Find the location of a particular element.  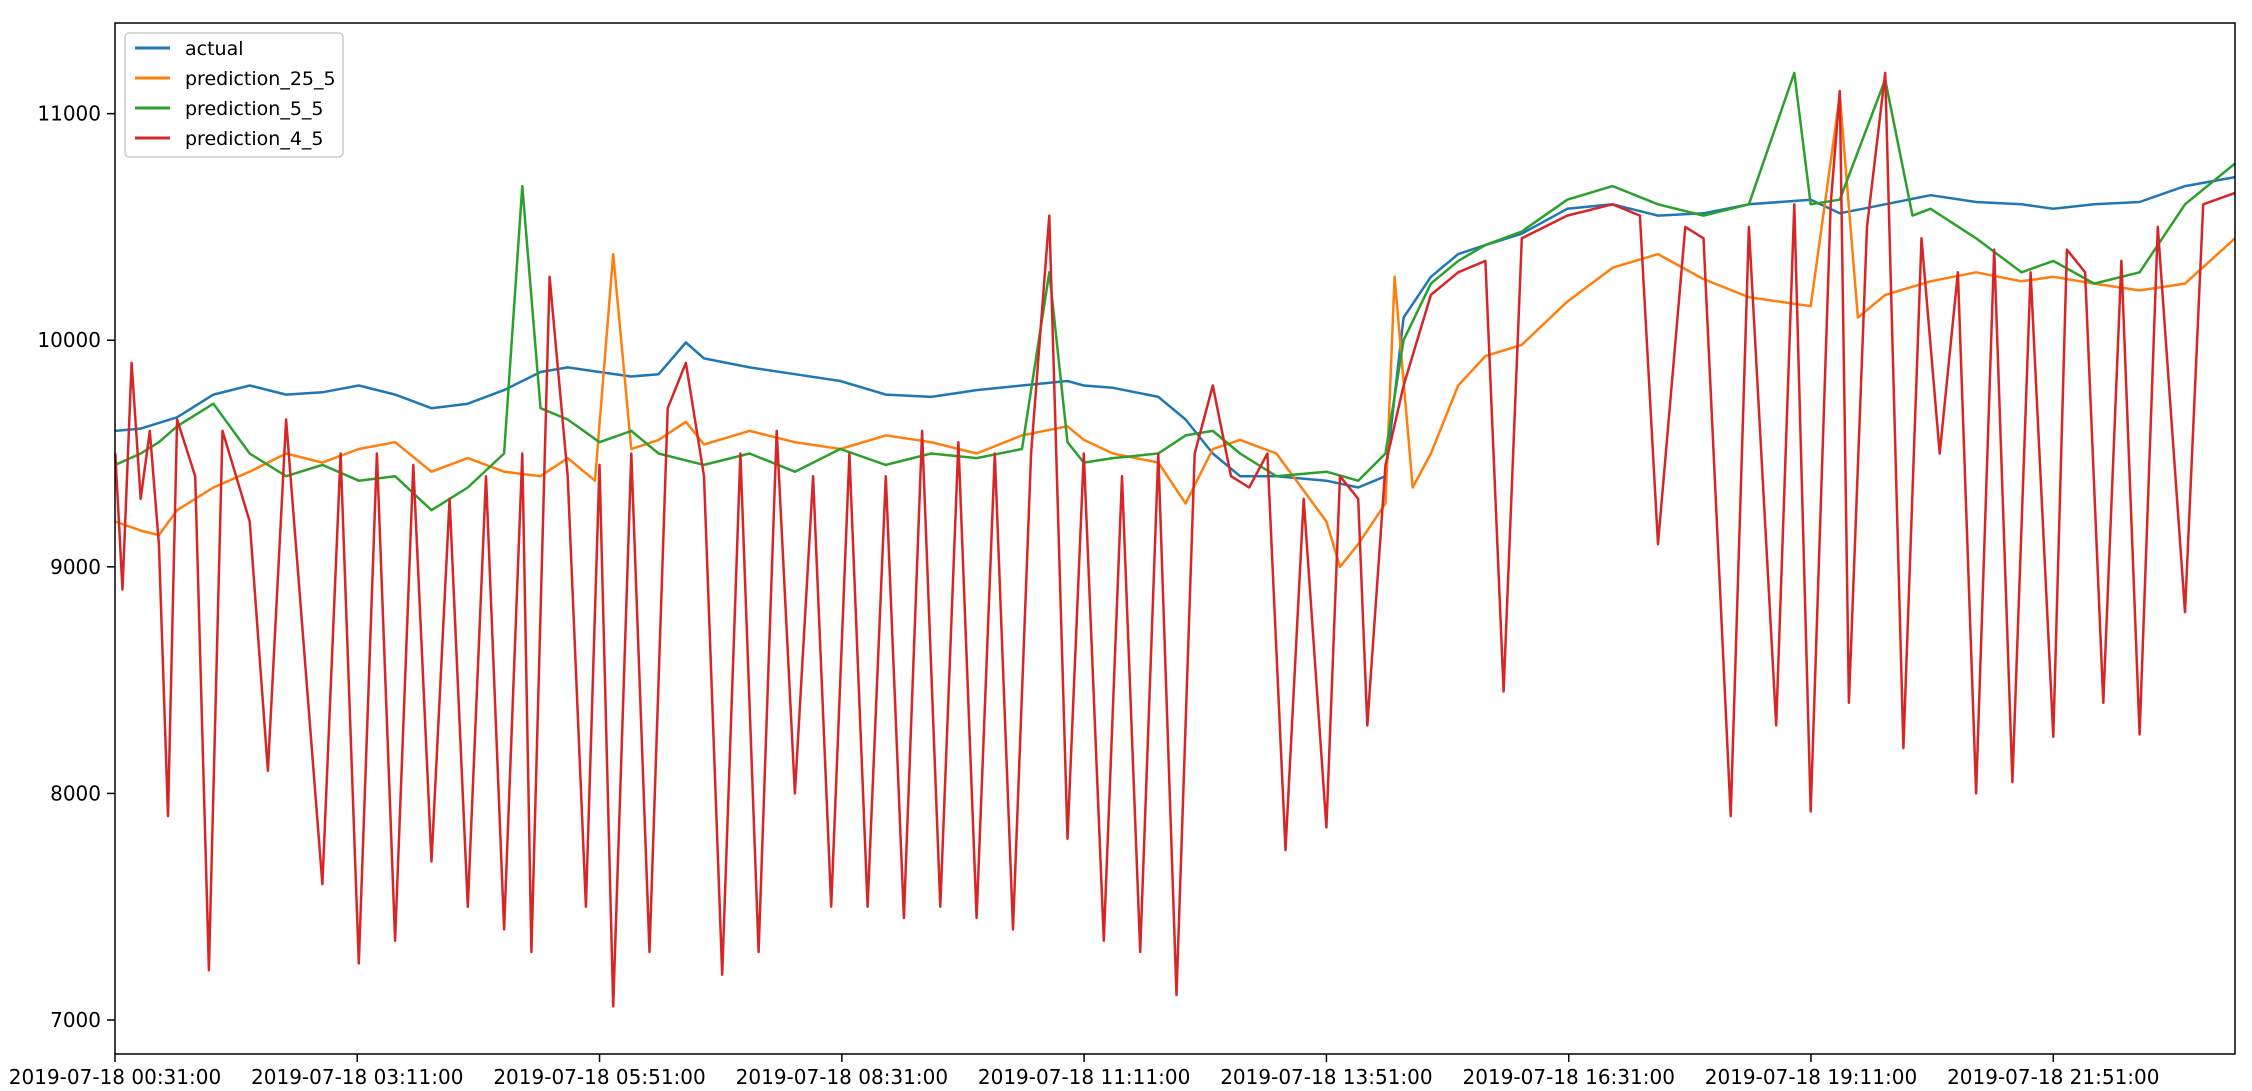

y-tick-label: 9000 is located at coordinates (75, 567).